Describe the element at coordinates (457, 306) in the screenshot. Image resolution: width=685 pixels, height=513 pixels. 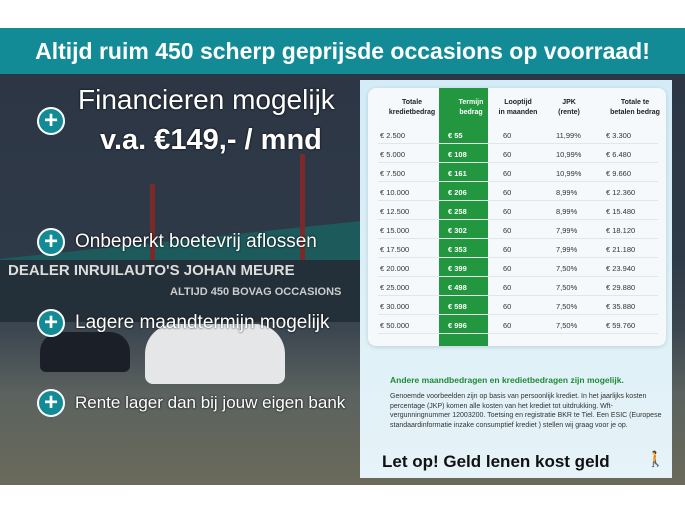
I see `table-cell: € 598` at that location.